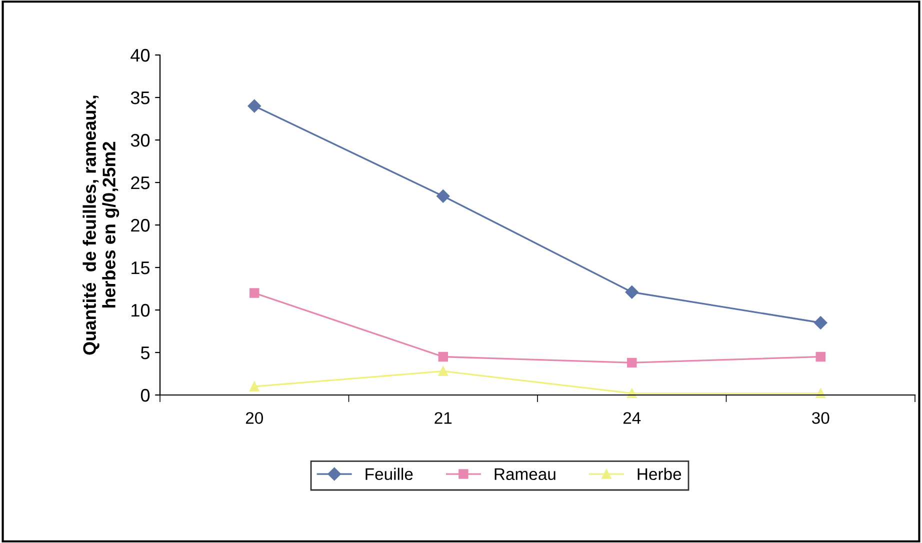 The image size is (922, 543). What do you see at coordinates (140, 140) in the screenshot?
I see `y-tick-label: 30` at bounding box center [140, 140].